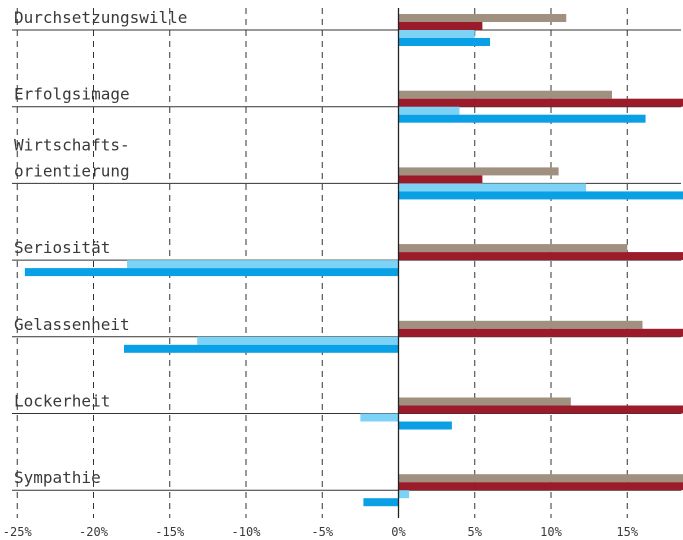 The width and height of the screenshot is (683, 540). Describe the element at coordinates (170, 532) in the screenshot. I see `x-tick-label: -15%` at that location.